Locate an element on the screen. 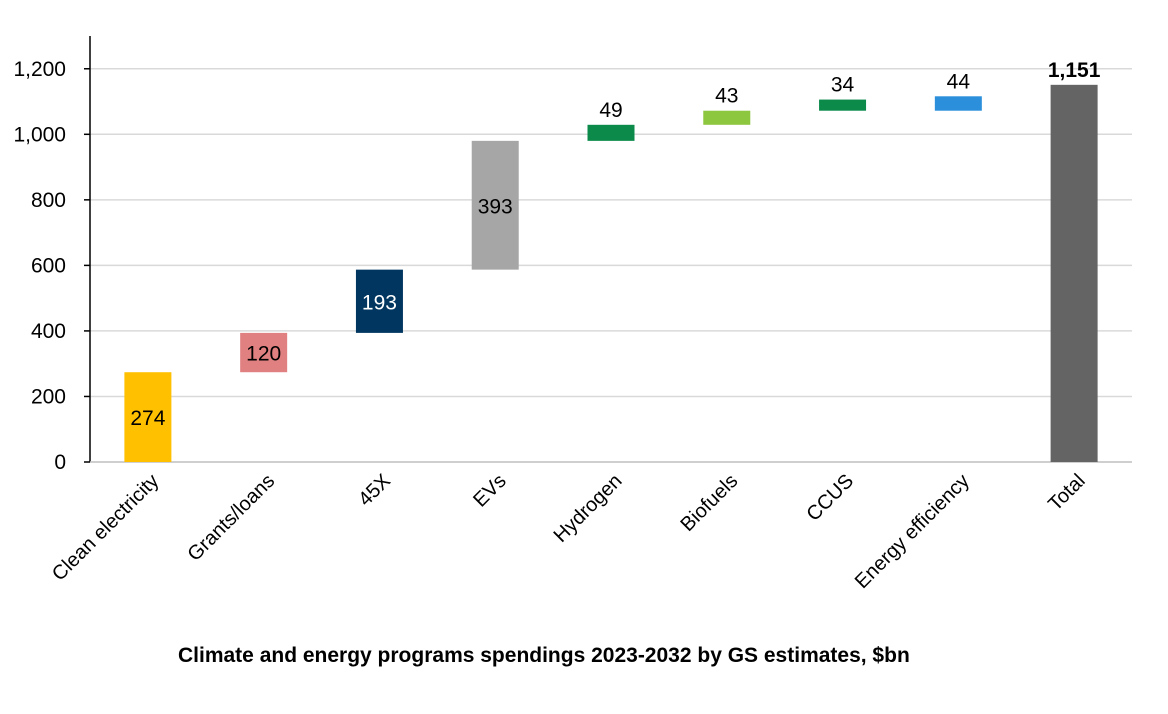 The width and height of the screenshot is (1168, 714). data-label: 393 is located at coordinates (495, 206).